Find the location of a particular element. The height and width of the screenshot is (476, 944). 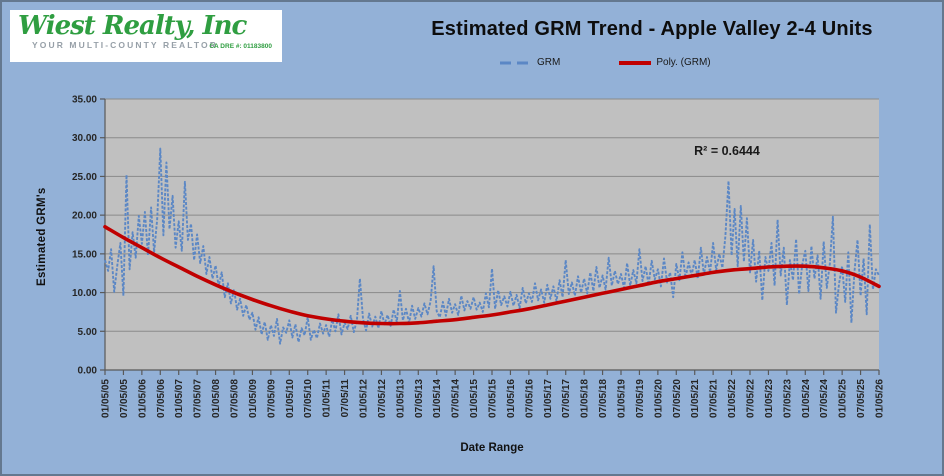

x-tick-label: 07/05/16 is located at coordinates (529, 398).